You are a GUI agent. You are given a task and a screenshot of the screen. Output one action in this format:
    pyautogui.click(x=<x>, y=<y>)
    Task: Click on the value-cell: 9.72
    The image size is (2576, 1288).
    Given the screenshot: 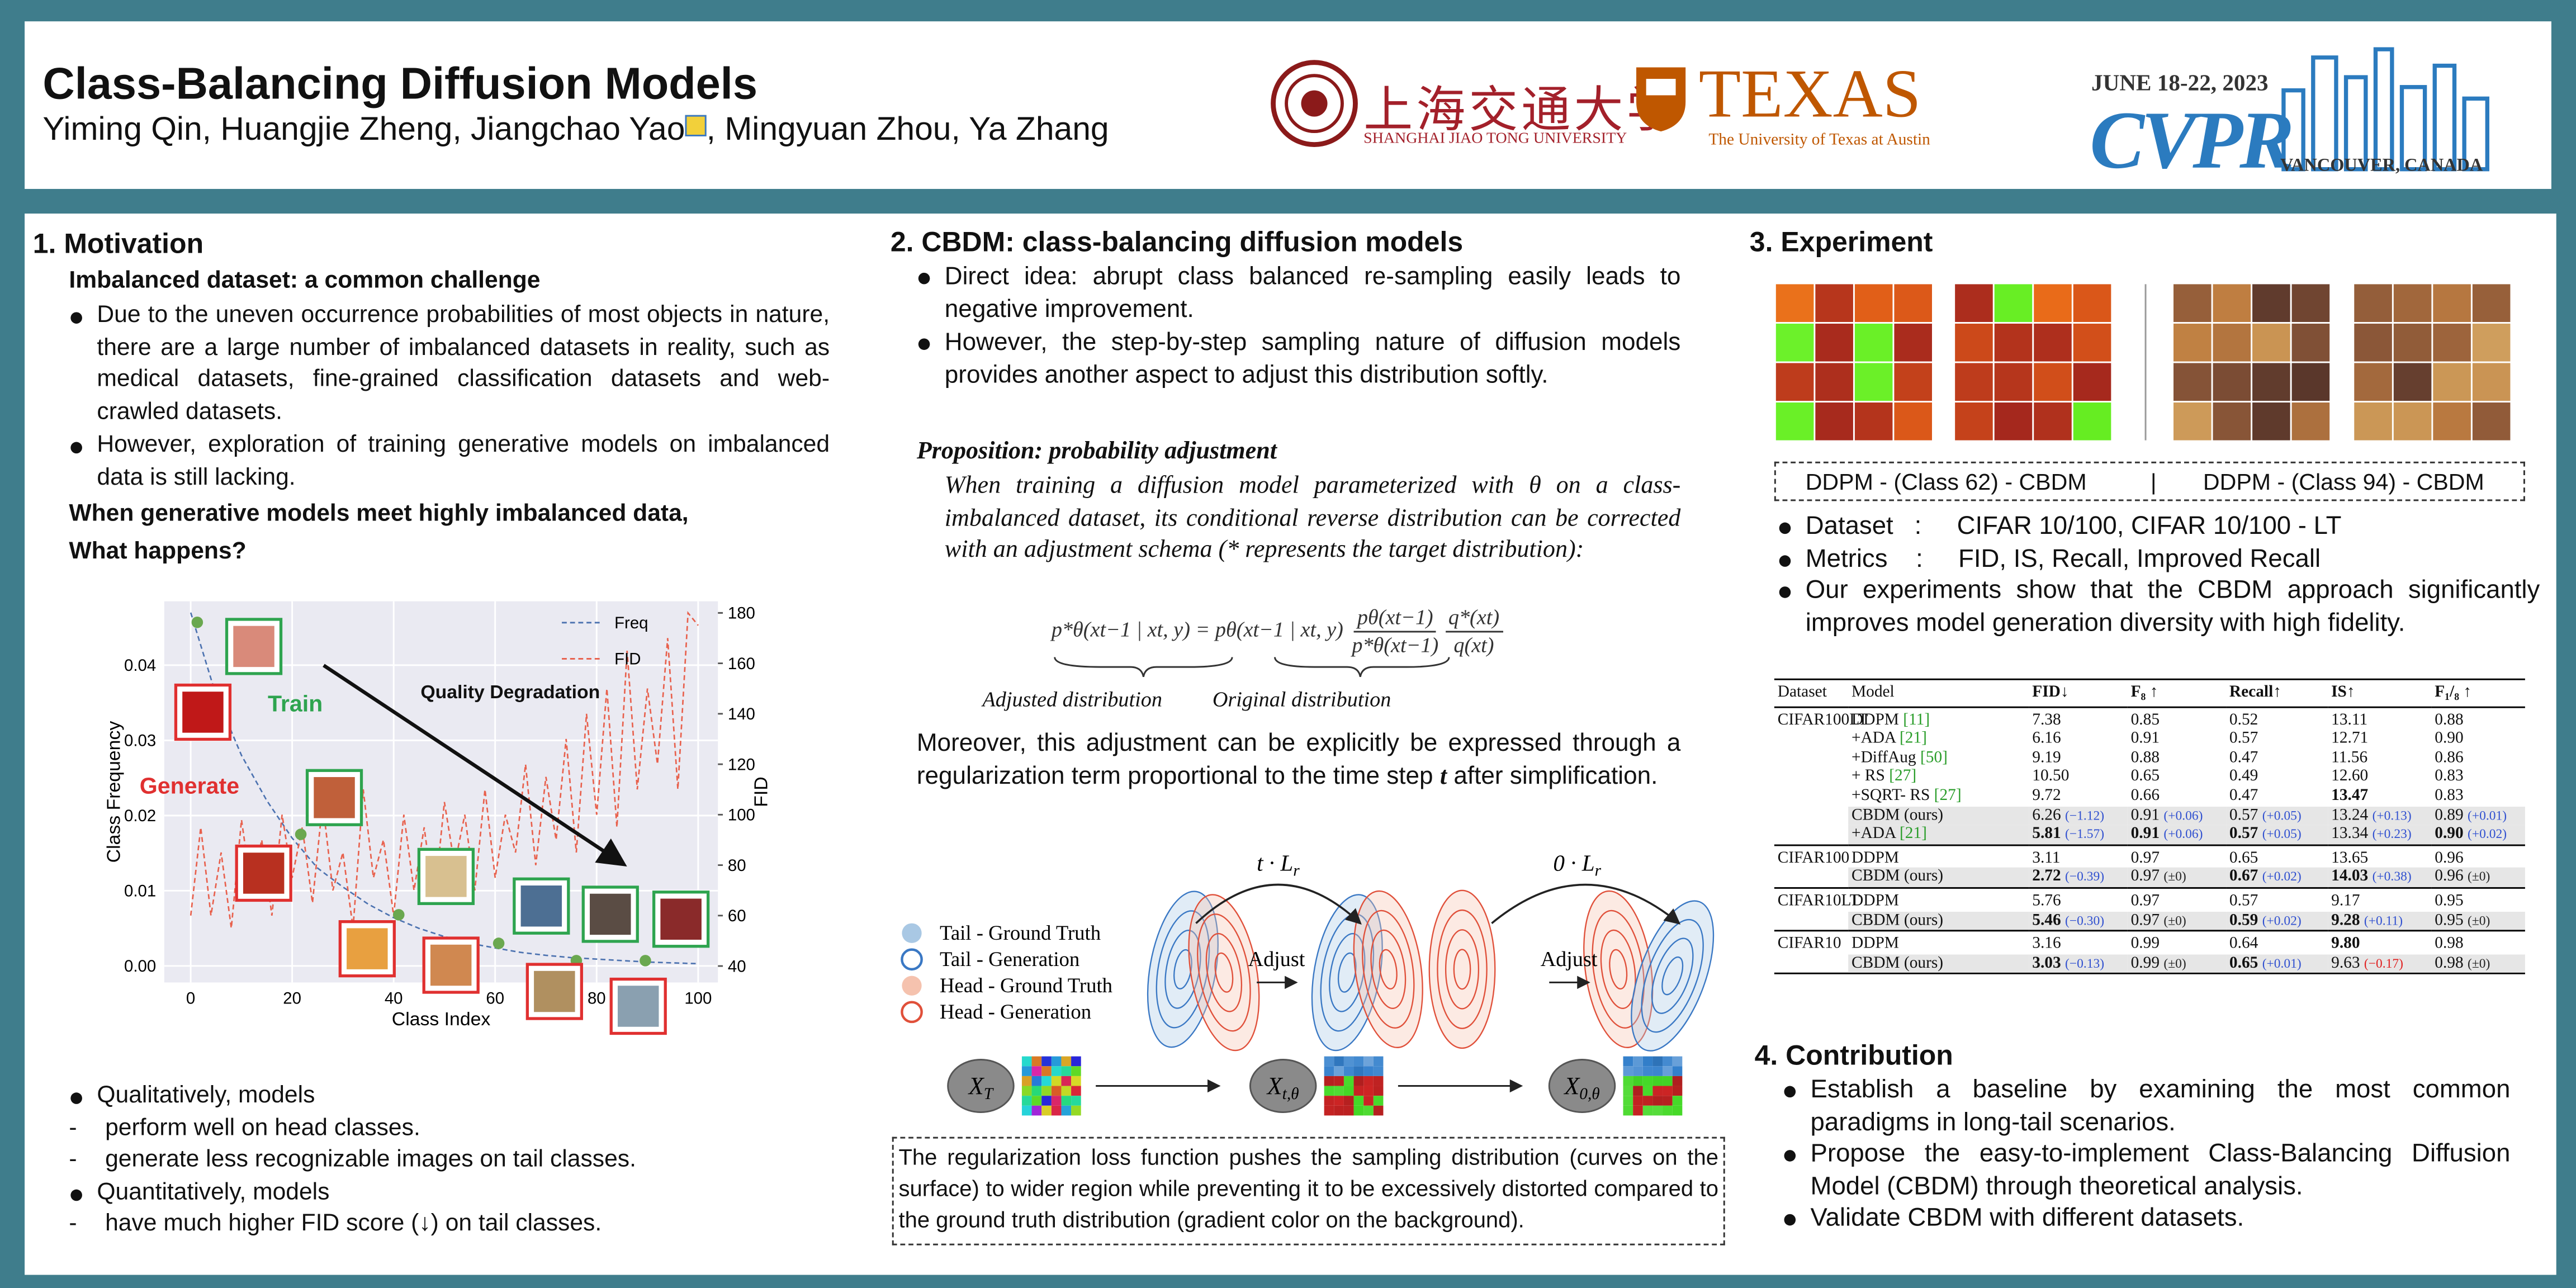 What is the action you would take?
    pyautogui.click(x=2078, y=796)
    